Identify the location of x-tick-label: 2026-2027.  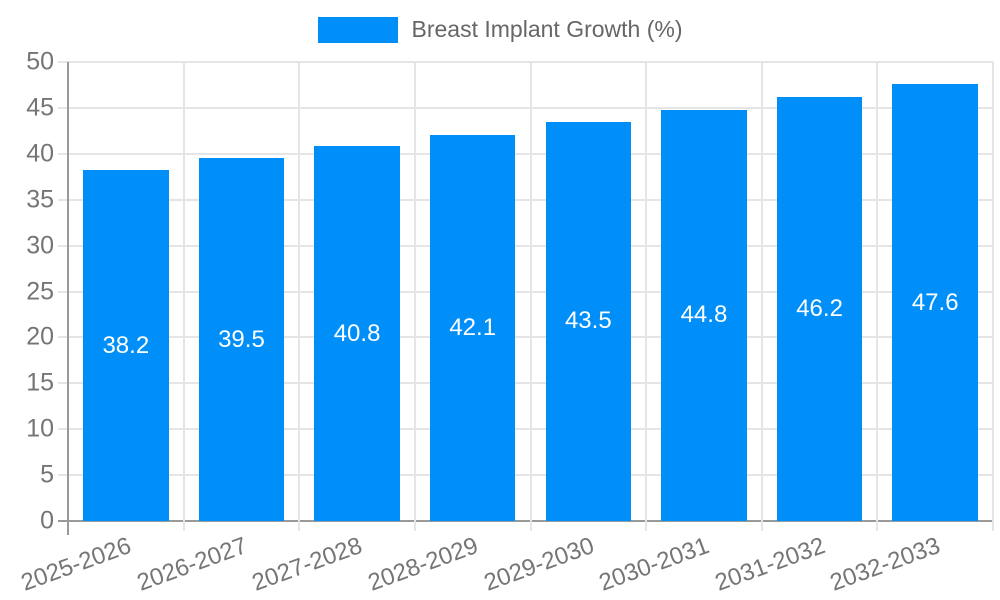
(192, 564).